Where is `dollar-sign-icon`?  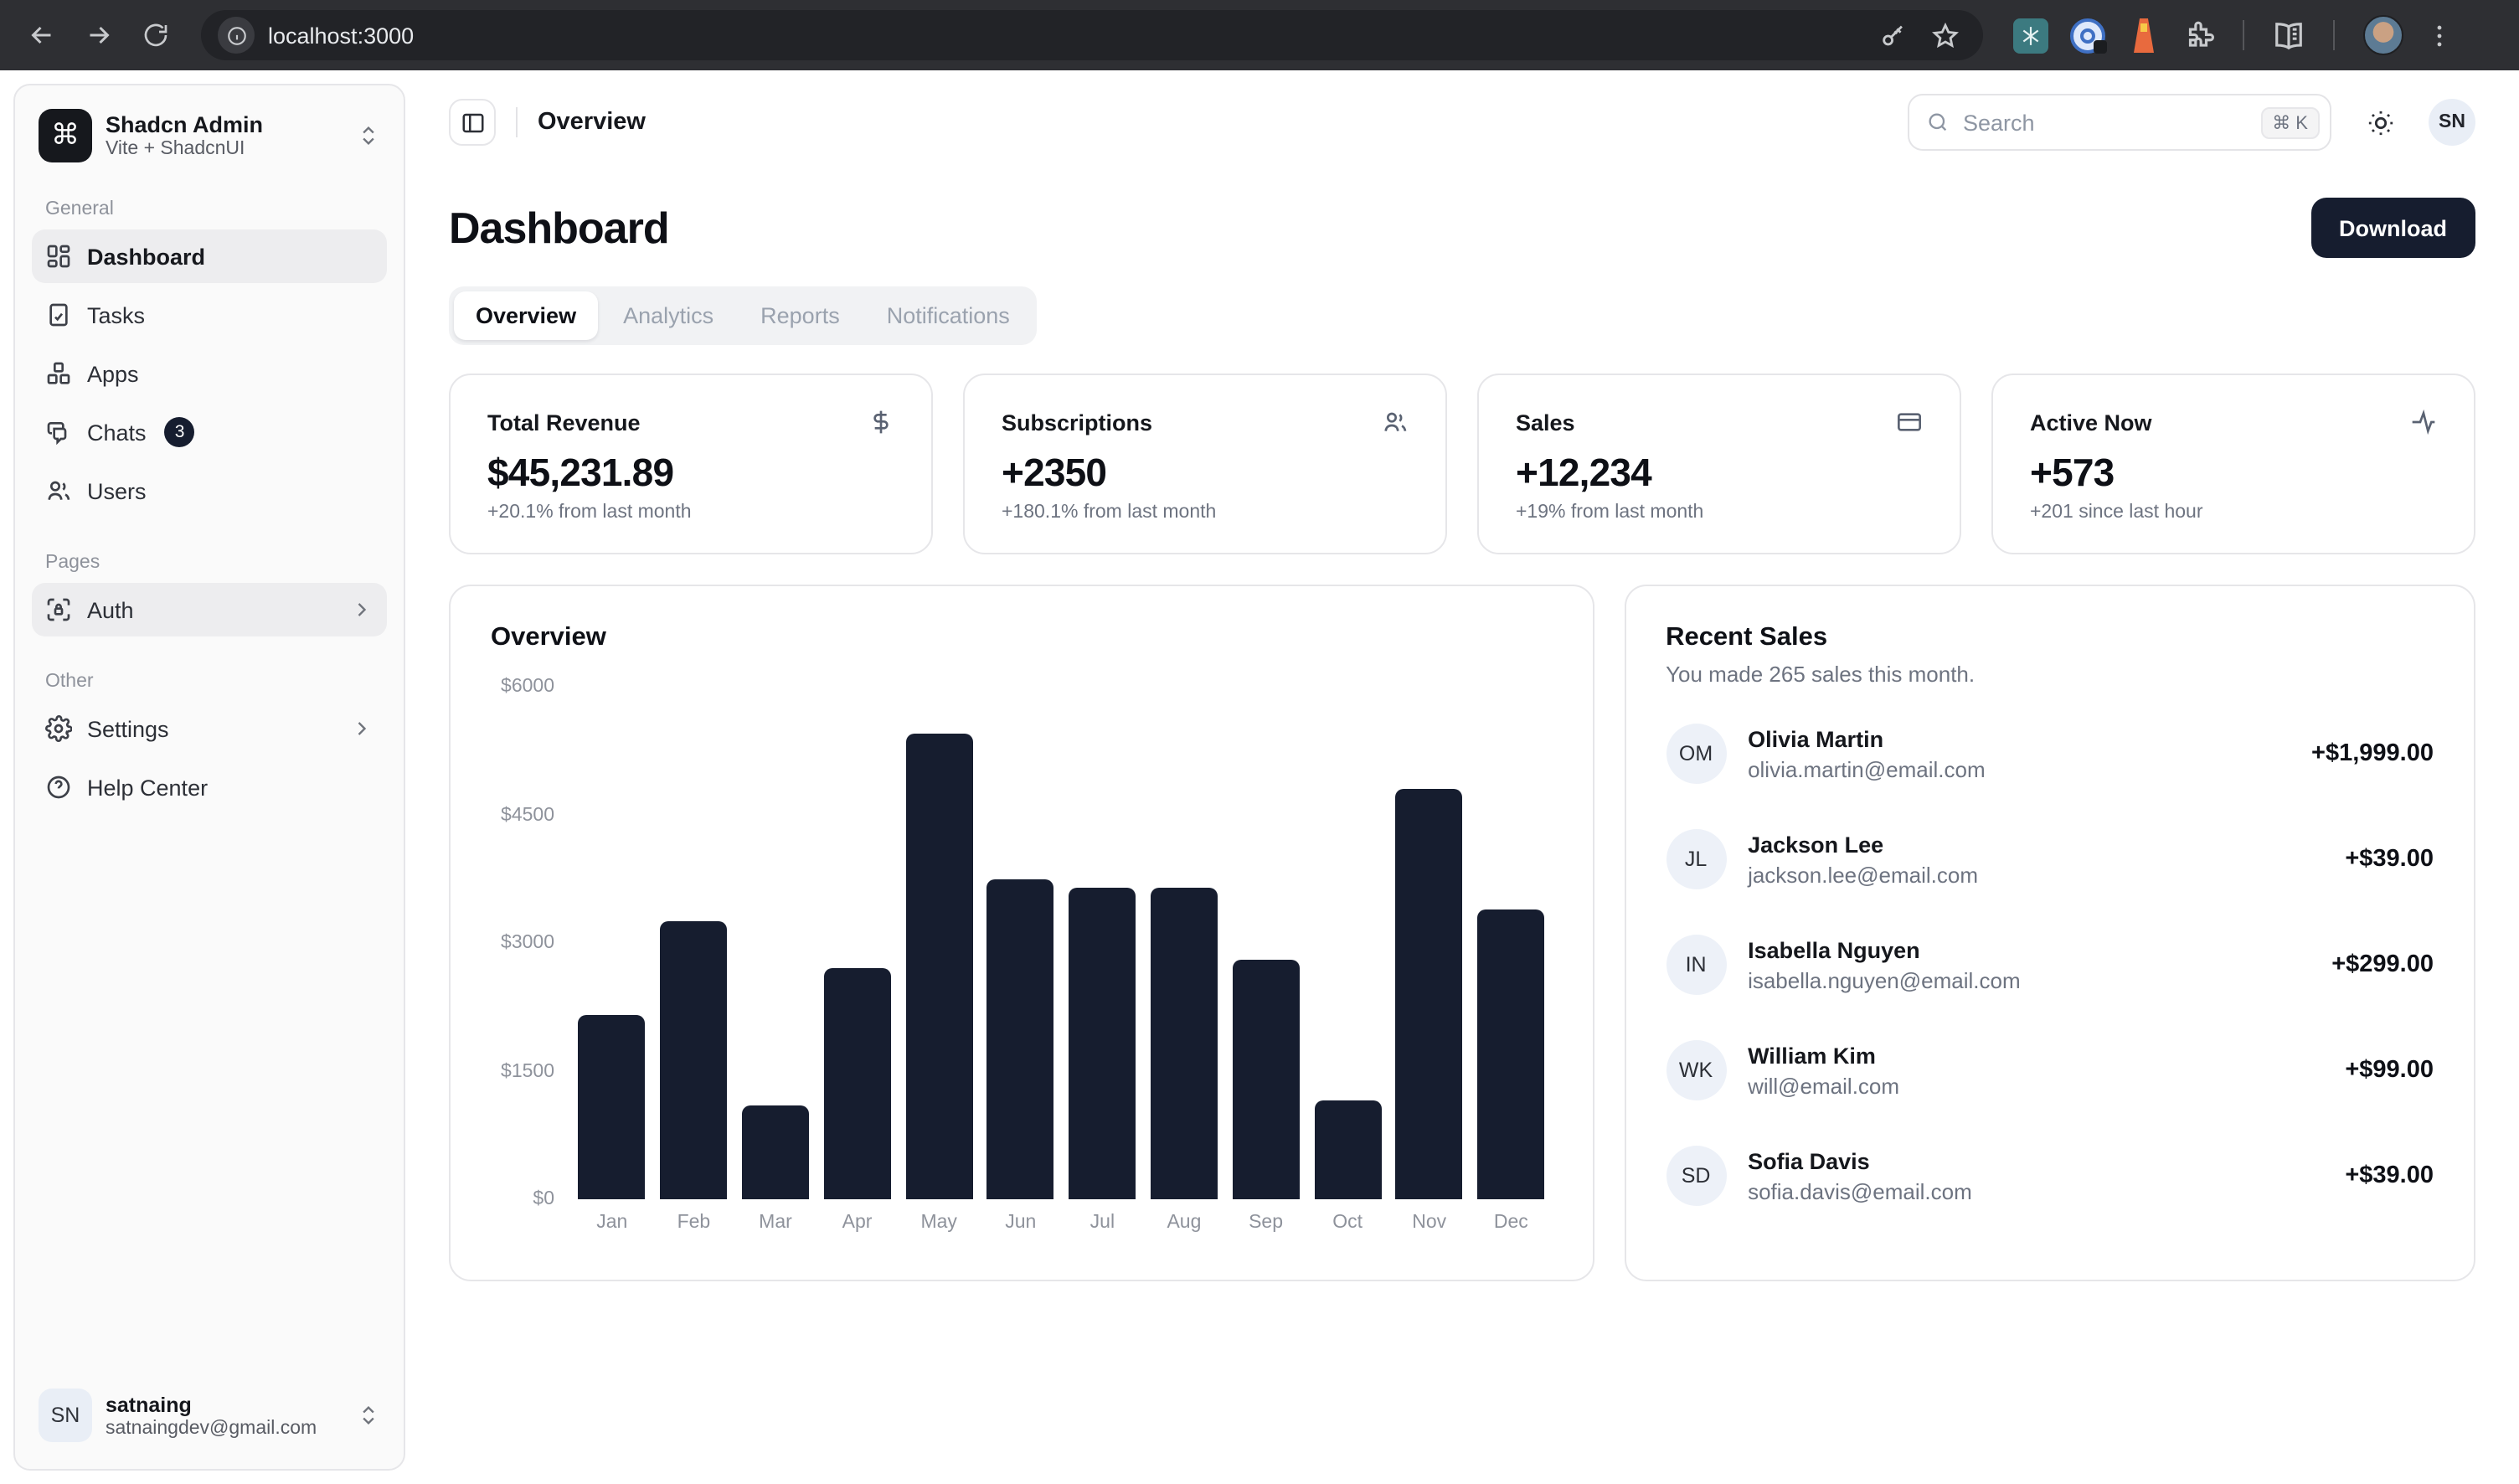
dollar-sign-icon is located at coordinates (881, 422).